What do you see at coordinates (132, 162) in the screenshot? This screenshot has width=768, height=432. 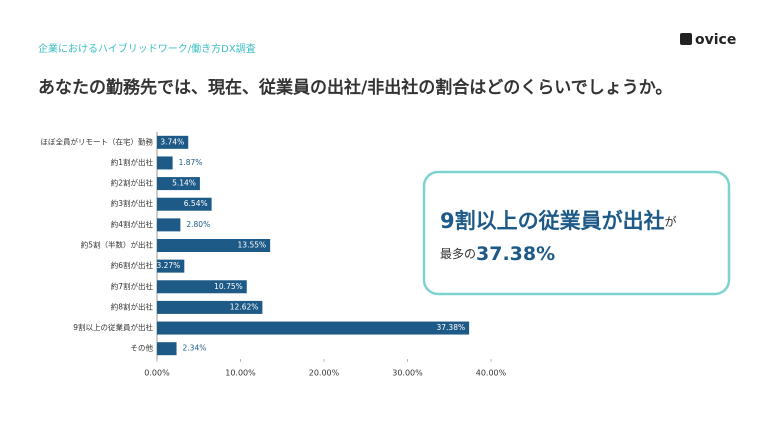 I see `y-tick-label: 約1割が出社` at bounding box center [132, 162].